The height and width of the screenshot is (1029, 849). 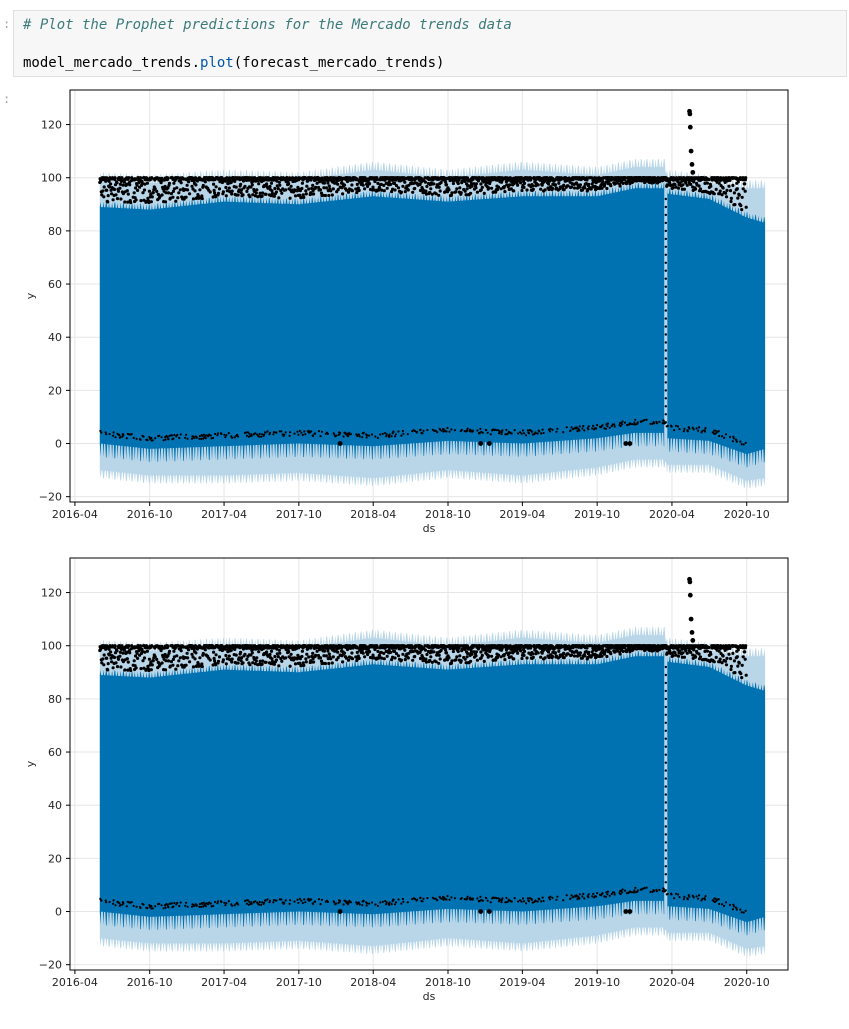 What do you see at coordinates (747, 982) in the screenshot?
I see `x-tick-label: 2020-10` at bounding box center [747, 982].